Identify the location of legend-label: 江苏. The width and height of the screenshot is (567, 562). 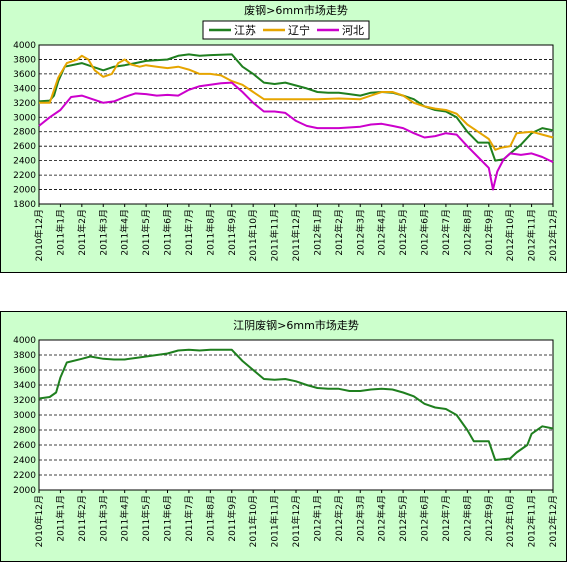
(245, 30).